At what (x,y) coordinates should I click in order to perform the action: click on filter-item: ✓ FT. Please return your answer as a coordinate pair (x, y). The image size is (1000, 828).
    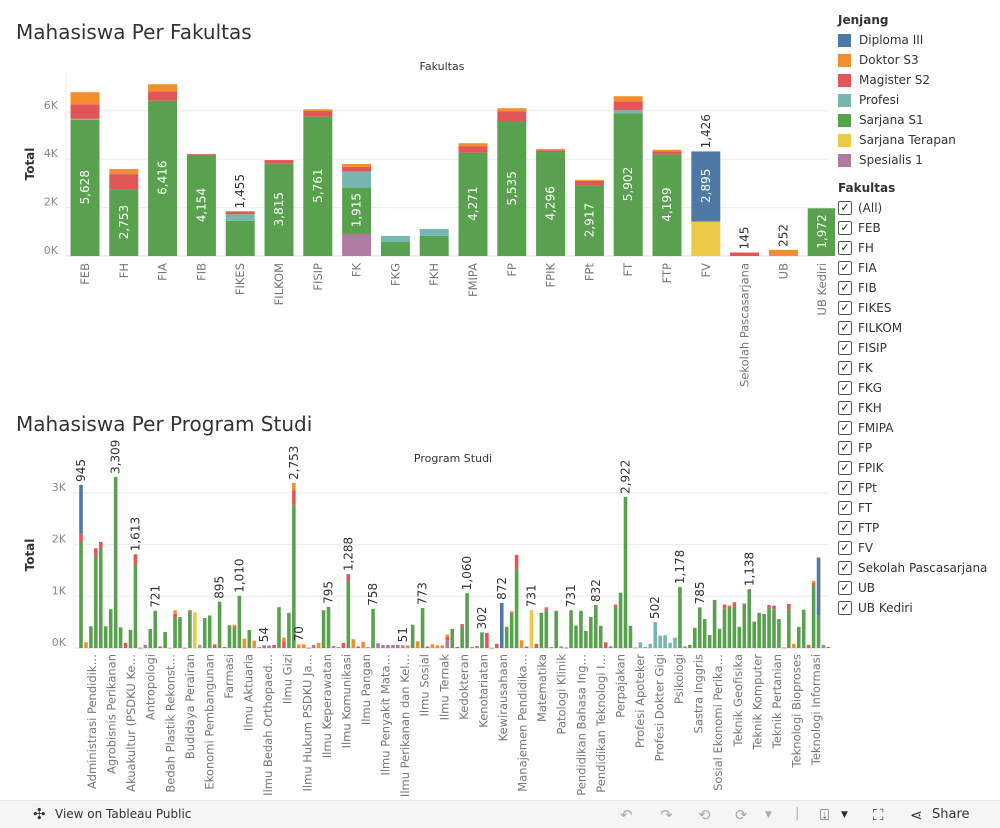
    Looking at the image, I should click on (912, 508).